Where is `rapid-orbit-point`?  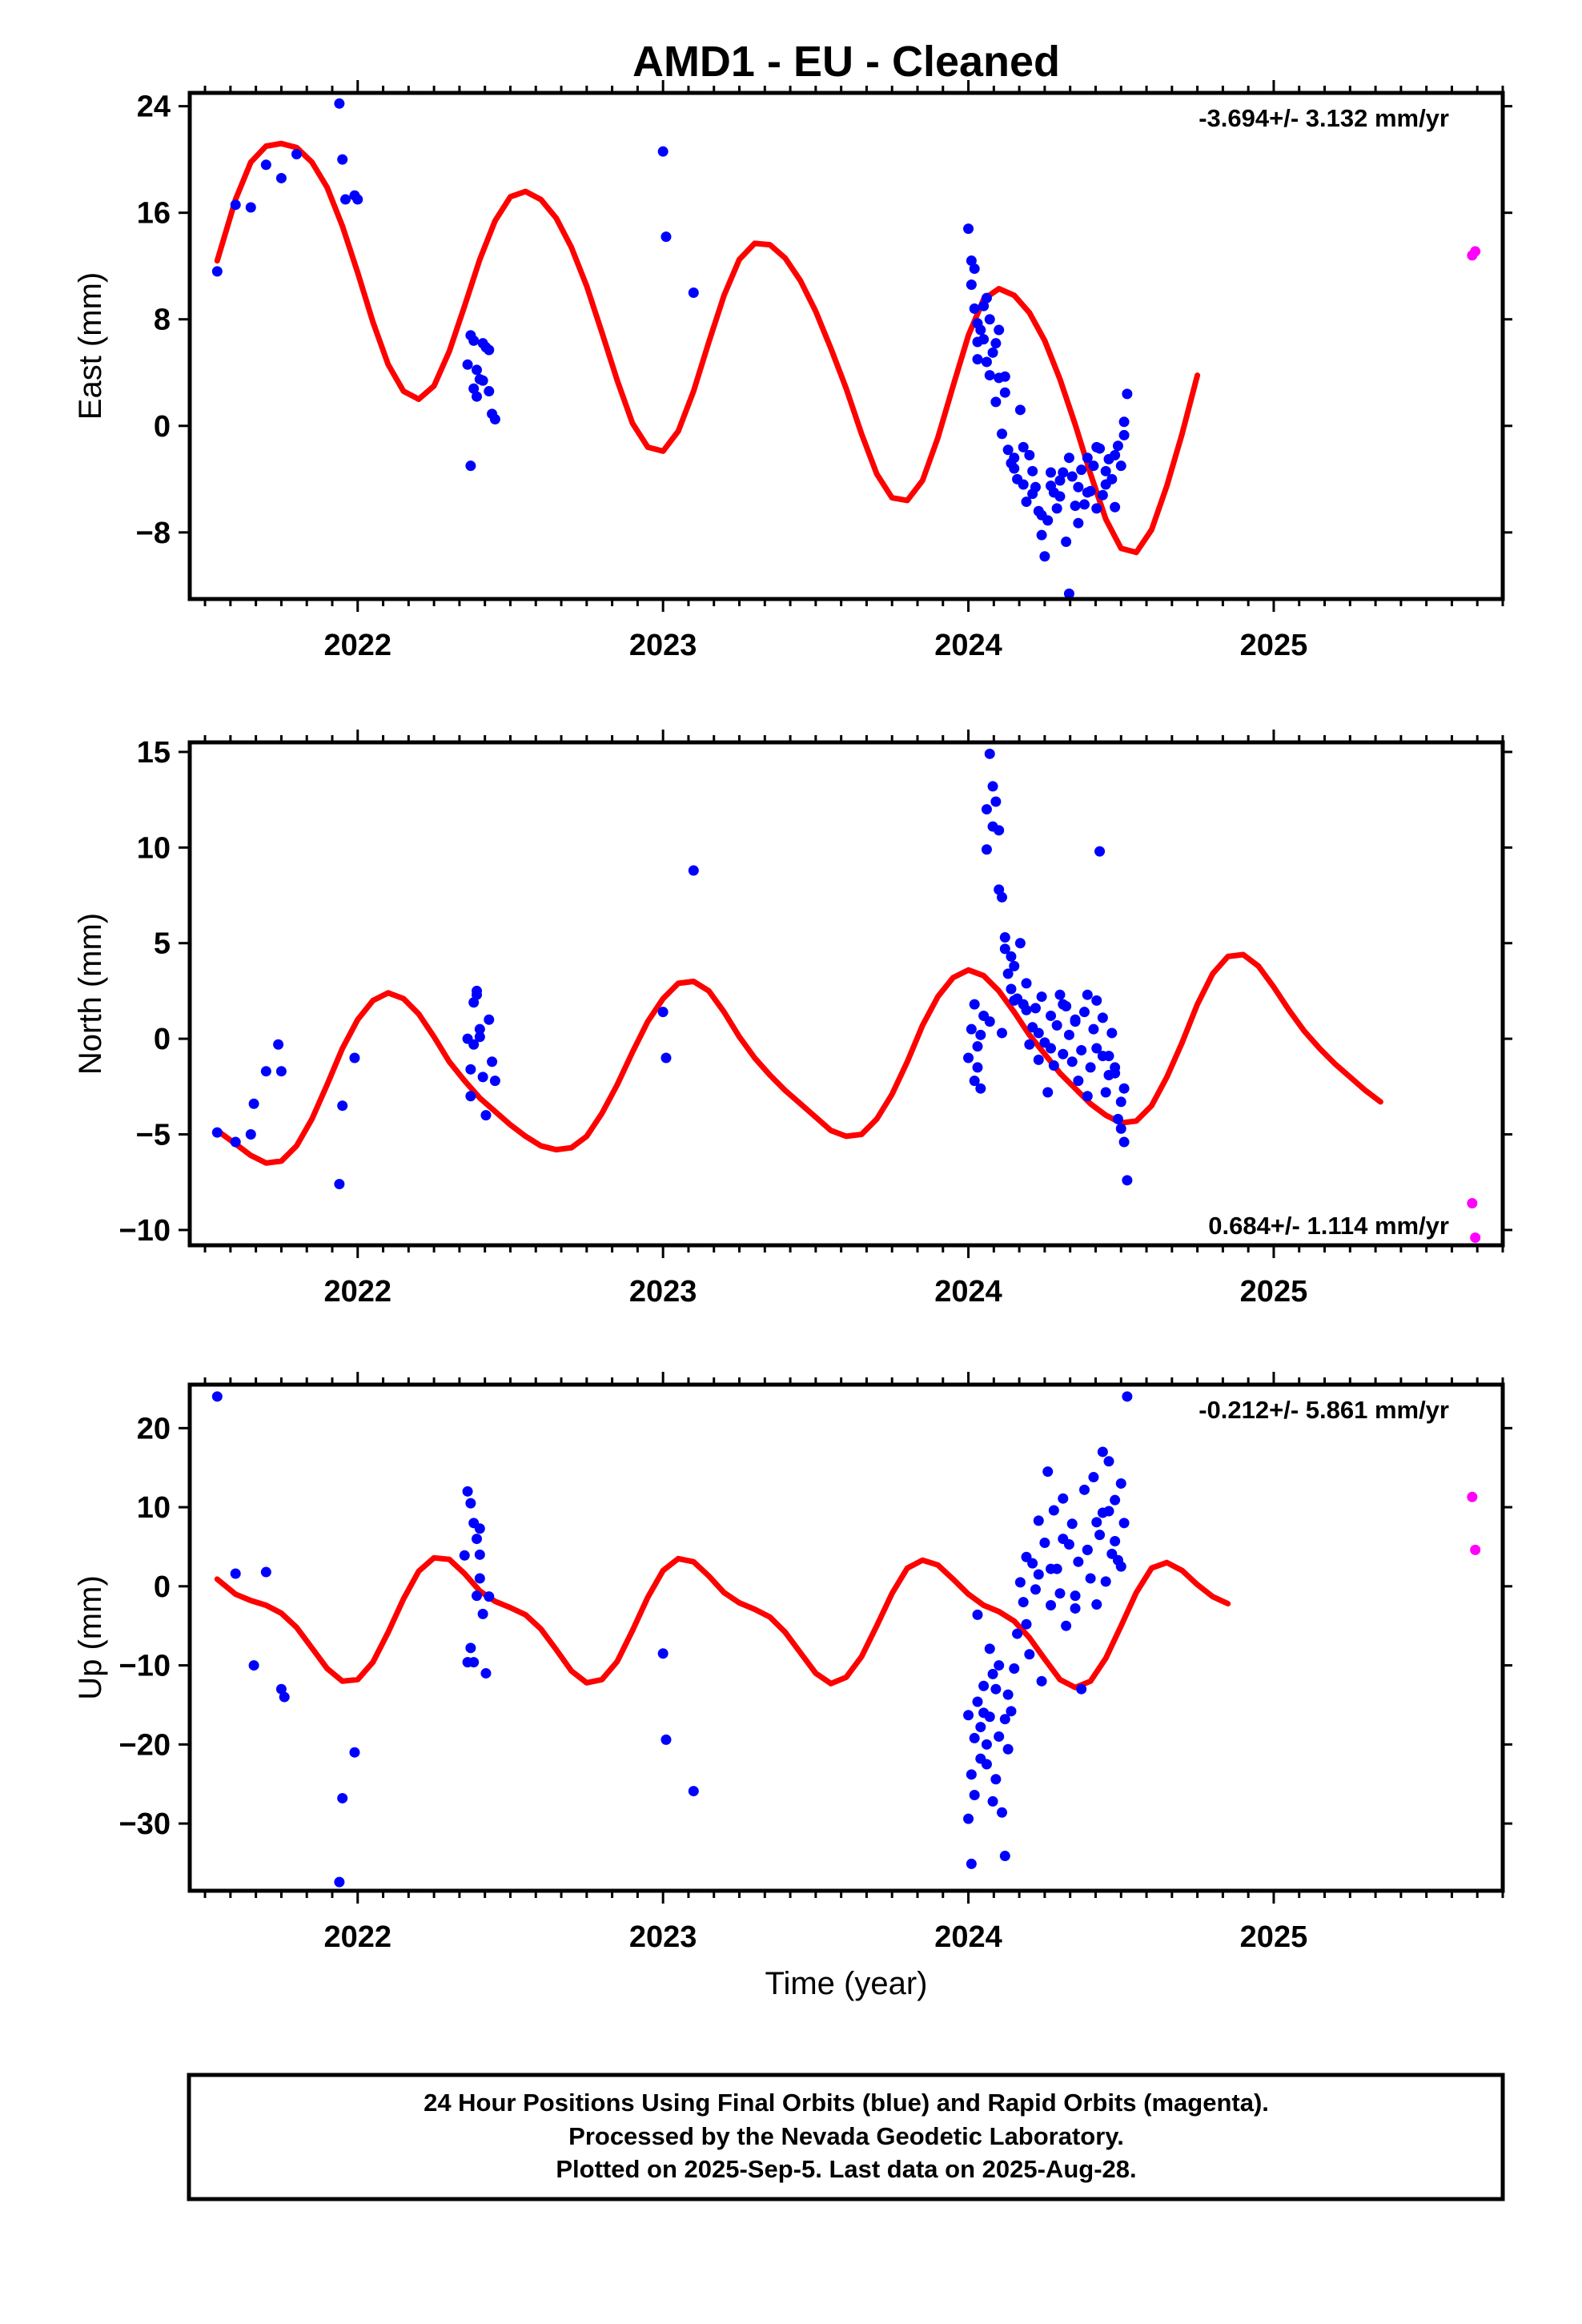 rapid-orbit-point is located at coordinates (1475, 1550).